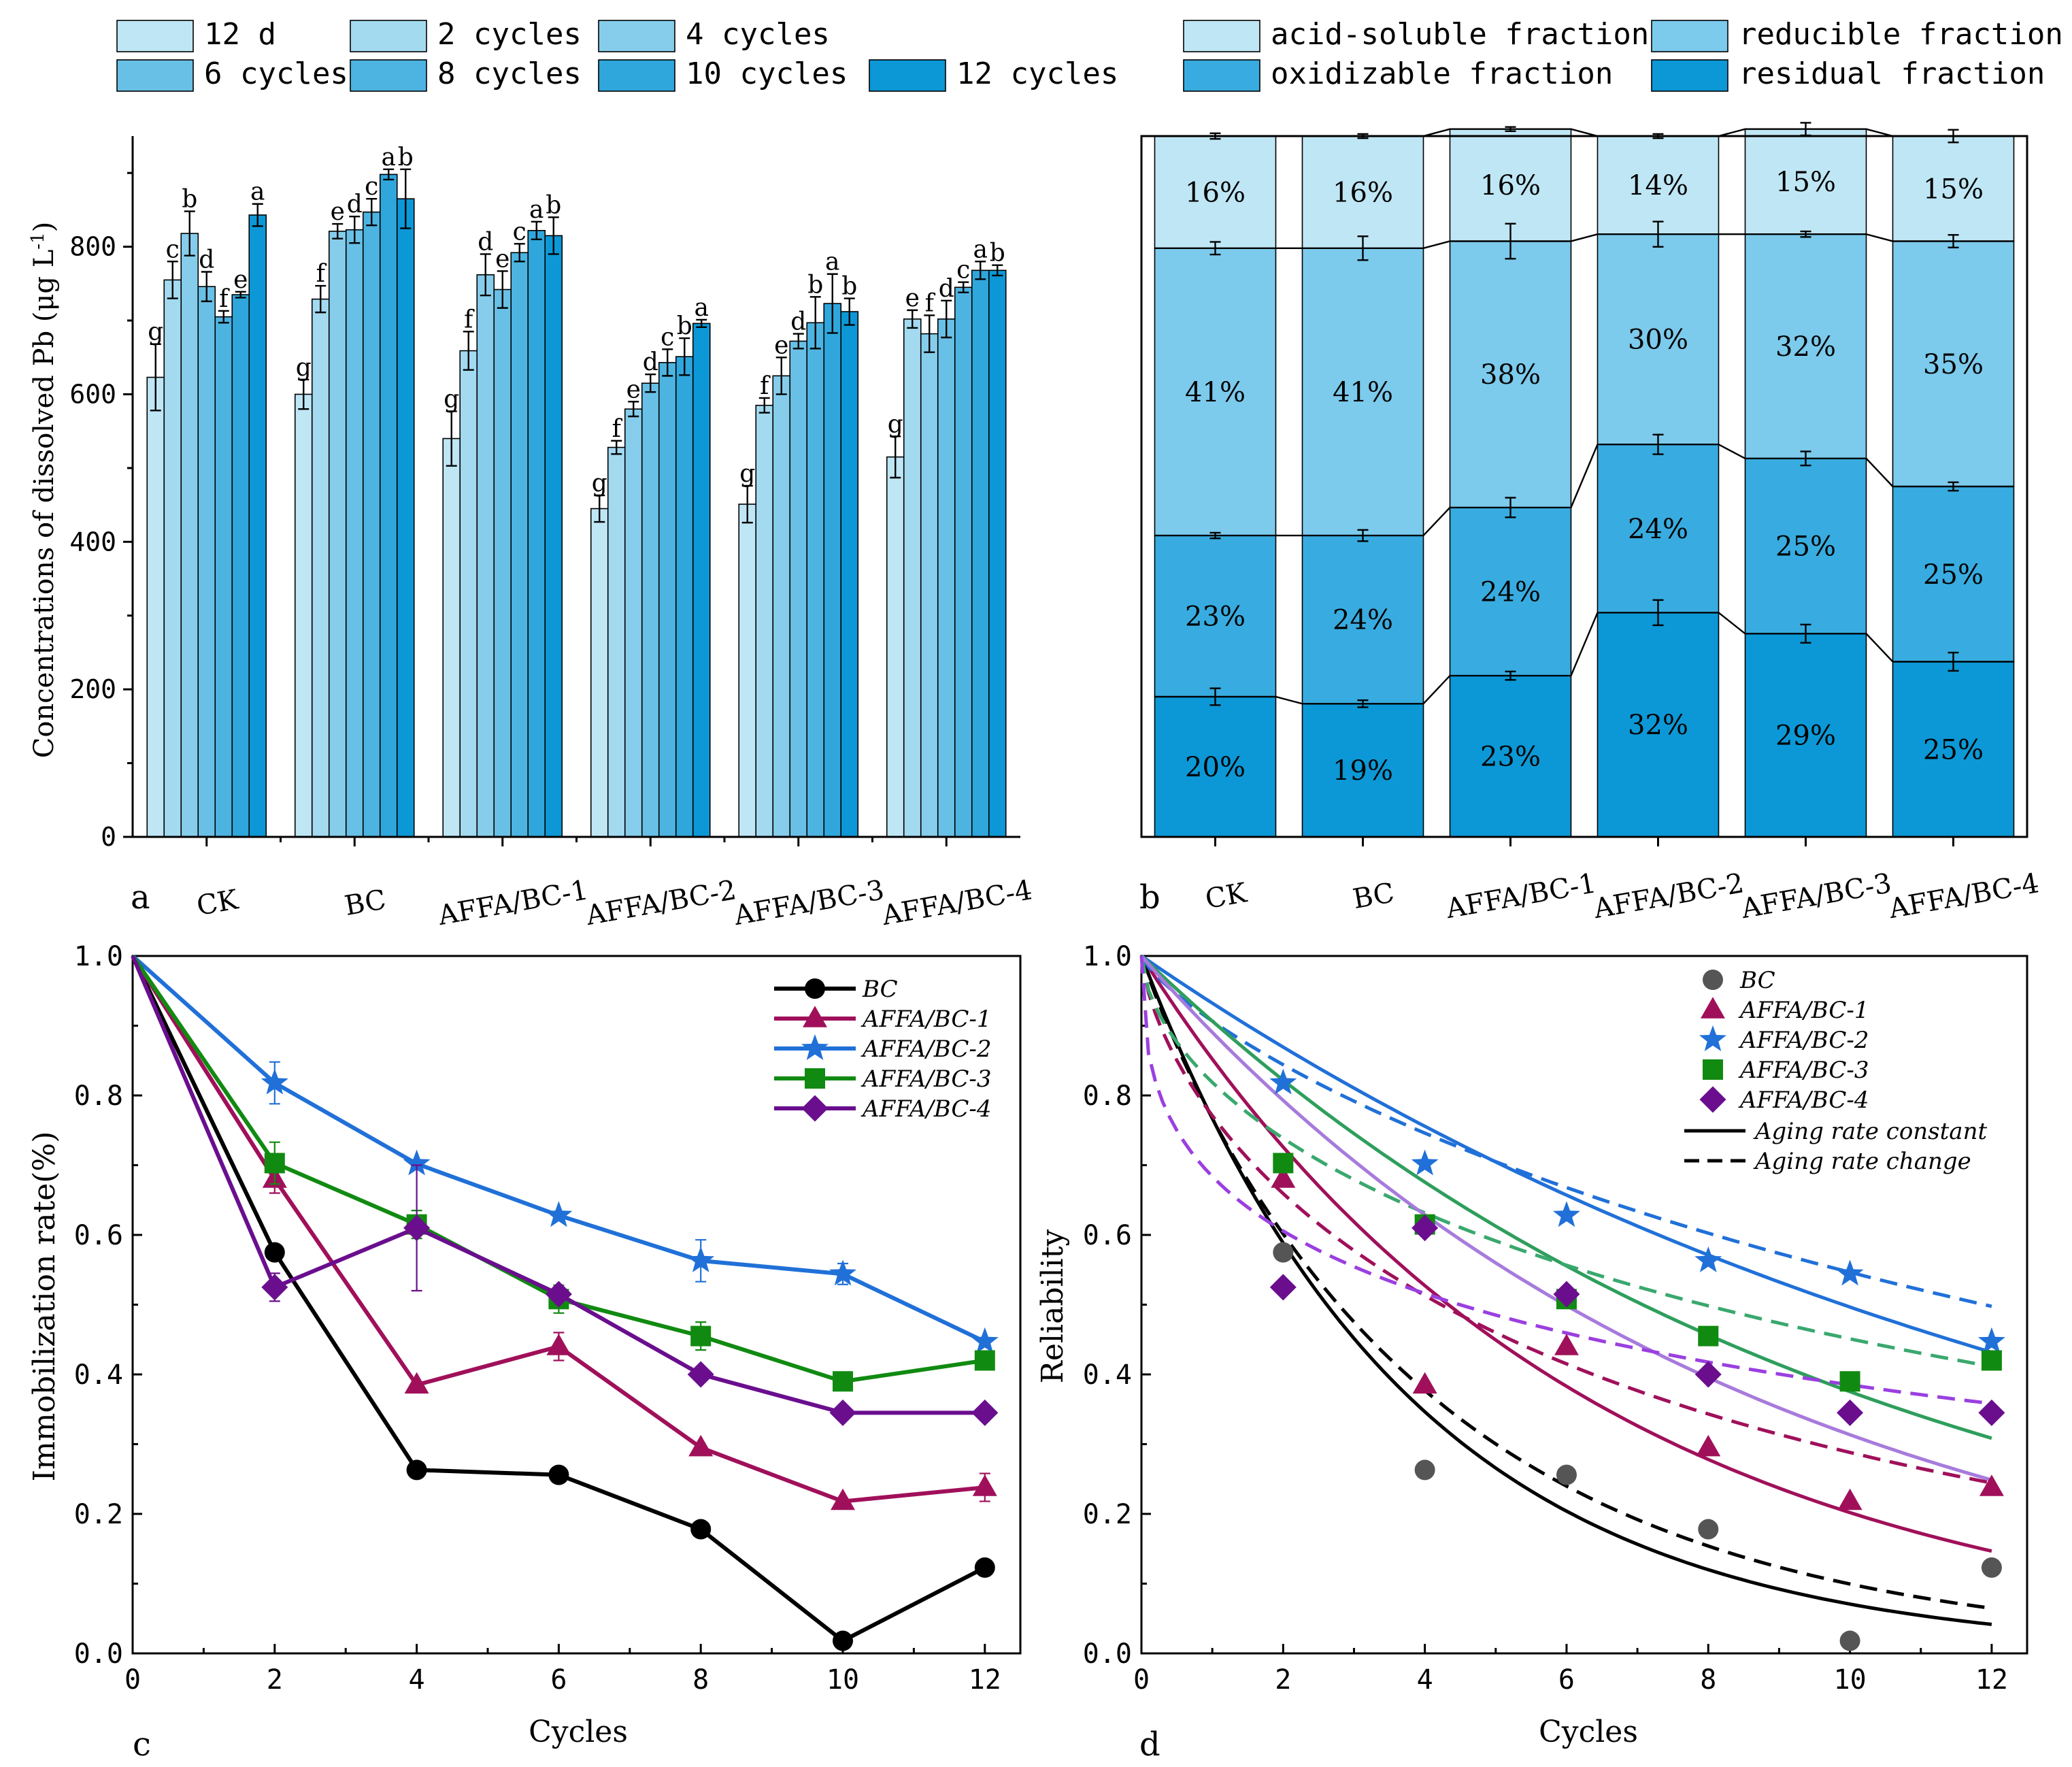  Describe the element at coordinates (98, 1235) in the screenshot. I see `y-tick-label: 0.6` at that location.